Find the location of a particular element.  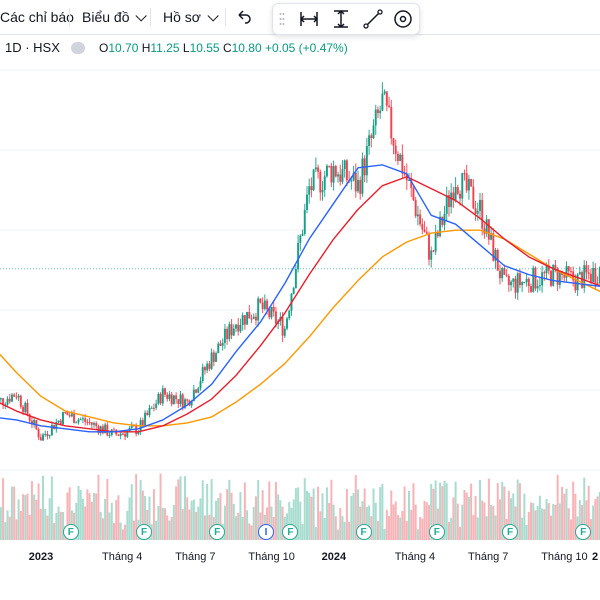

undo-button is located at coordinates (245, 17).